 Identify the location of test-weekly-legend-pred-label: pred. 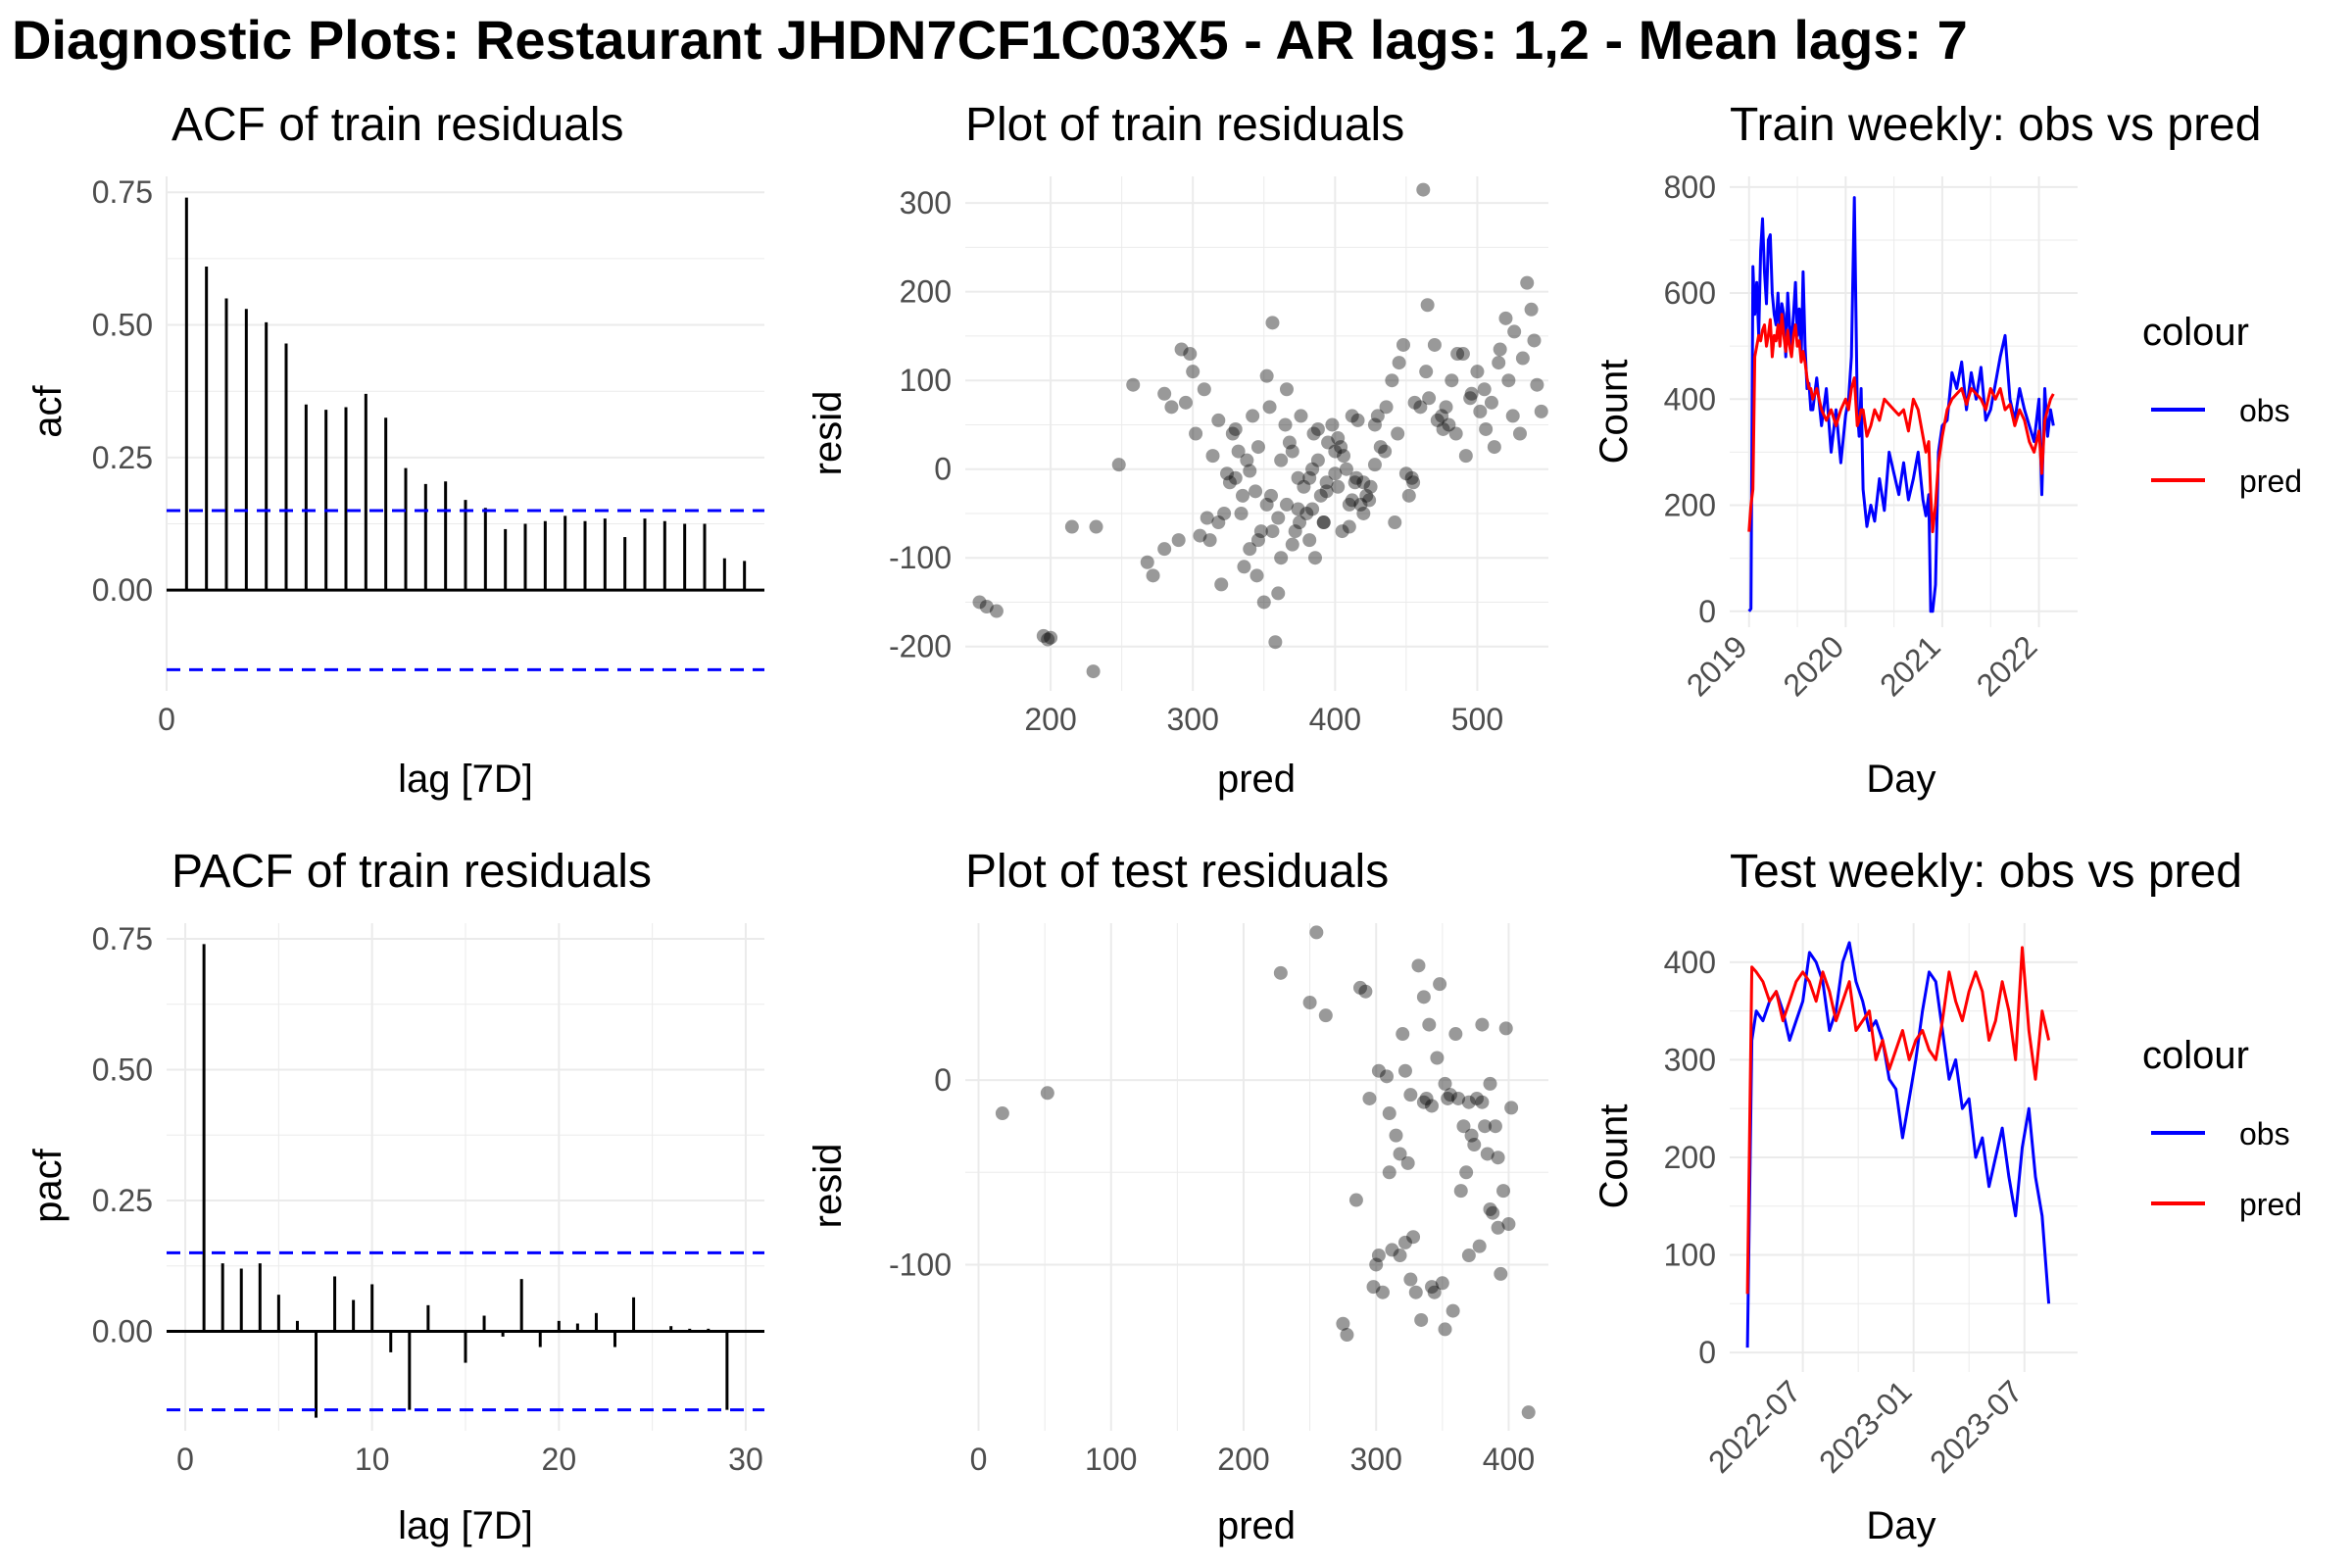
(2270, 1204).